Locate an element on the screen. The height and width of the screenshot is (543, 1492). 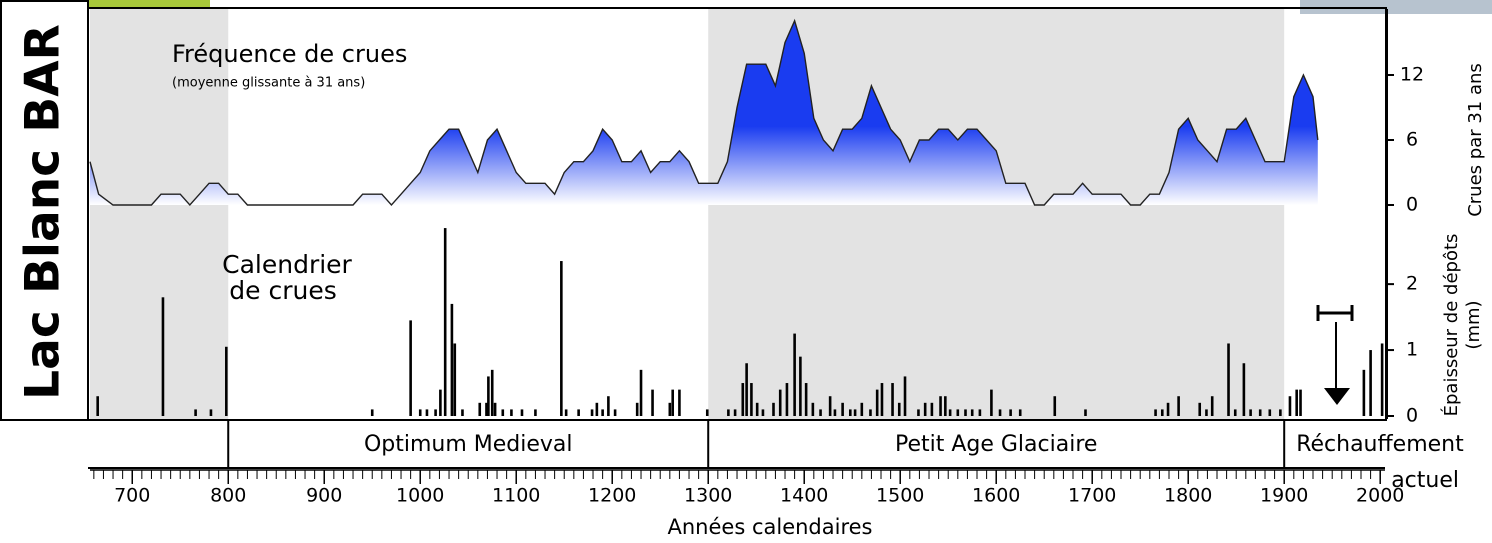
x-tick-label: 1000 is located at coordinates (420, 496).